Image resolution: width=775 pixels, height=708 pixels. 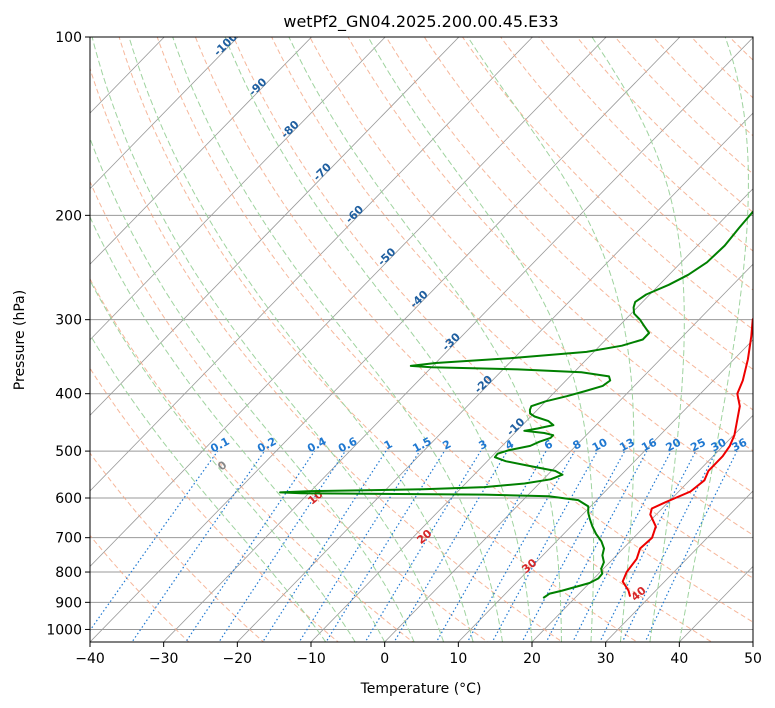 What do you see at coordinates (68, 539) in the screenshot?
I see `y-tick-label: 700` at bounding box center [68, 539].